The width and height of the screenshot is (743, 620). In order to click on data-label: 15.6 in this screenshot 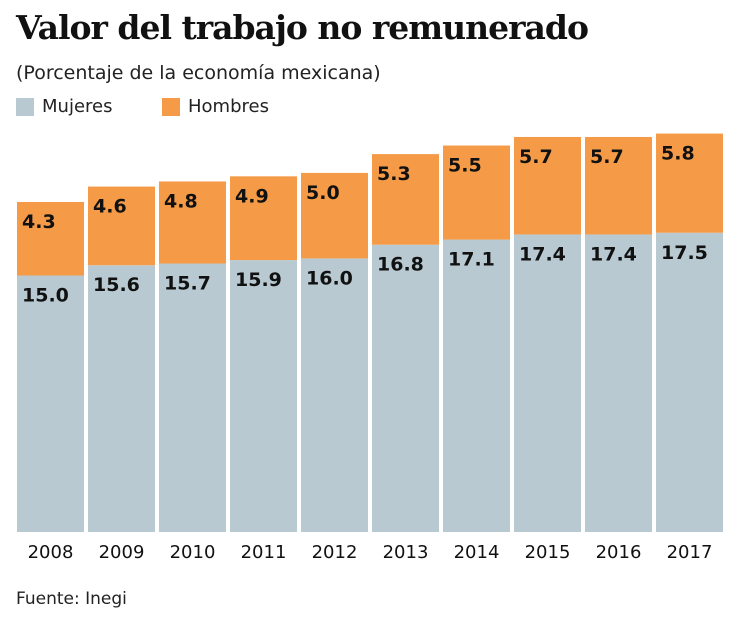, I will do `click(116, 285)`.